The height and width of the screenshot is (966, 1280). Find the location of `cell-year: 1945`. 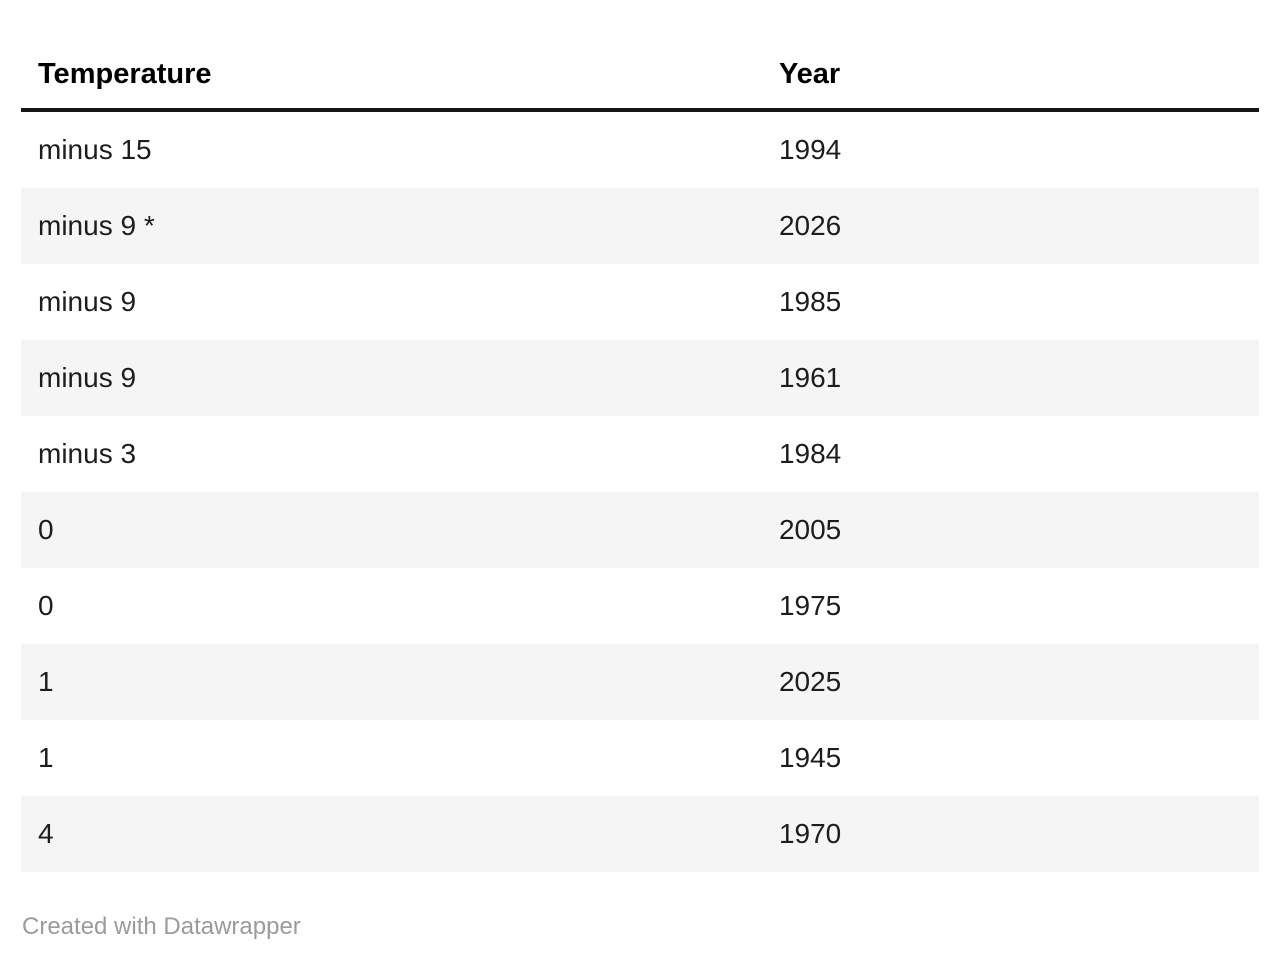

cell-year: 1945 is located at coordinates (810, 757).